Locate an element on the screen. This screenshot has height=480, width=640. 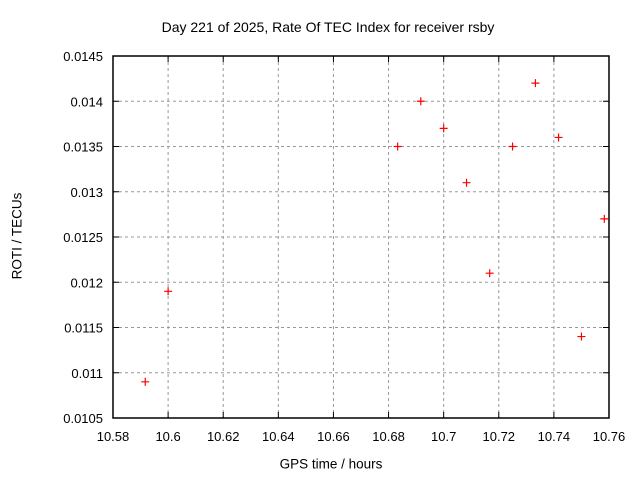
x-axis-label: GPS time / hours is located at coordinates (331, 464).